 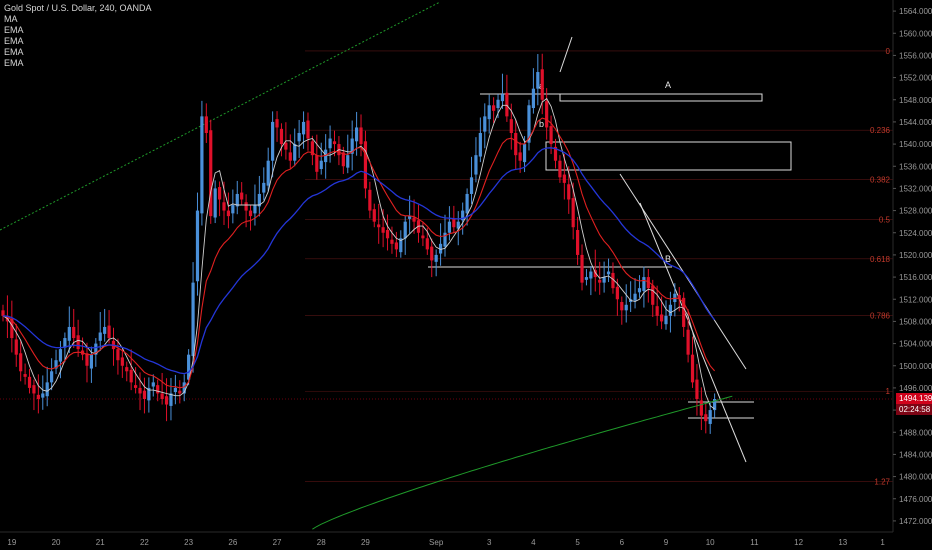 I want to click on fib-level-label: 0.236, so click(x=880, y=130).